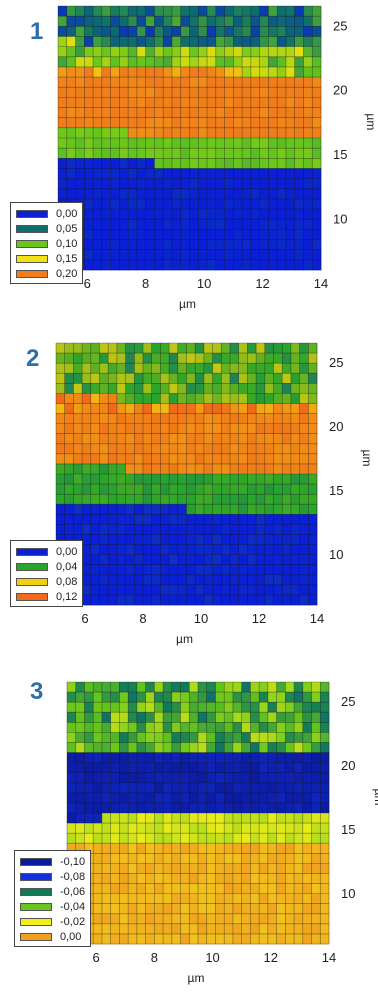 The height and width of the screenshot is (1000, 378). What do you see at coordinates (336, 554) in the screenshot?
I see `y-tick-label: 10` at bounding box center [336, 554].